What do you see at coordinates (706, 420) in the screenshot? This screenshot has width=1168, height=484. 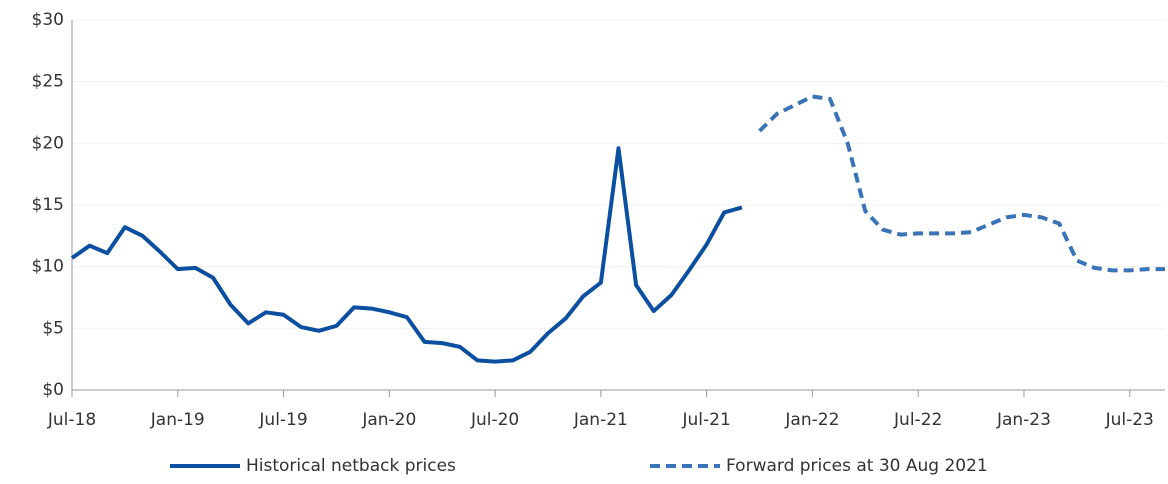 I see `x-tick-label: Jul-21` at bounding box center [706, 420].